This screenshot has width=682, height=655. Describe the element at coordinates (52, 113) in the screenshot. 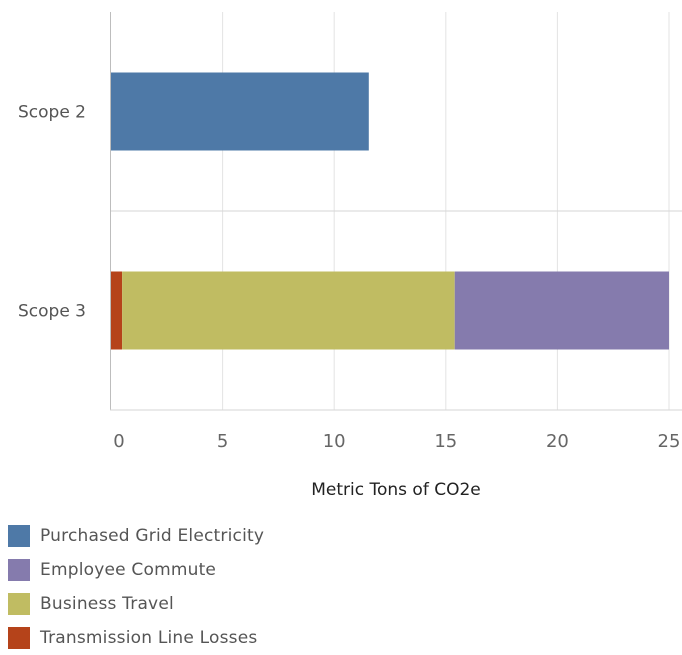

I see `category-label: Scope 2` at that location.